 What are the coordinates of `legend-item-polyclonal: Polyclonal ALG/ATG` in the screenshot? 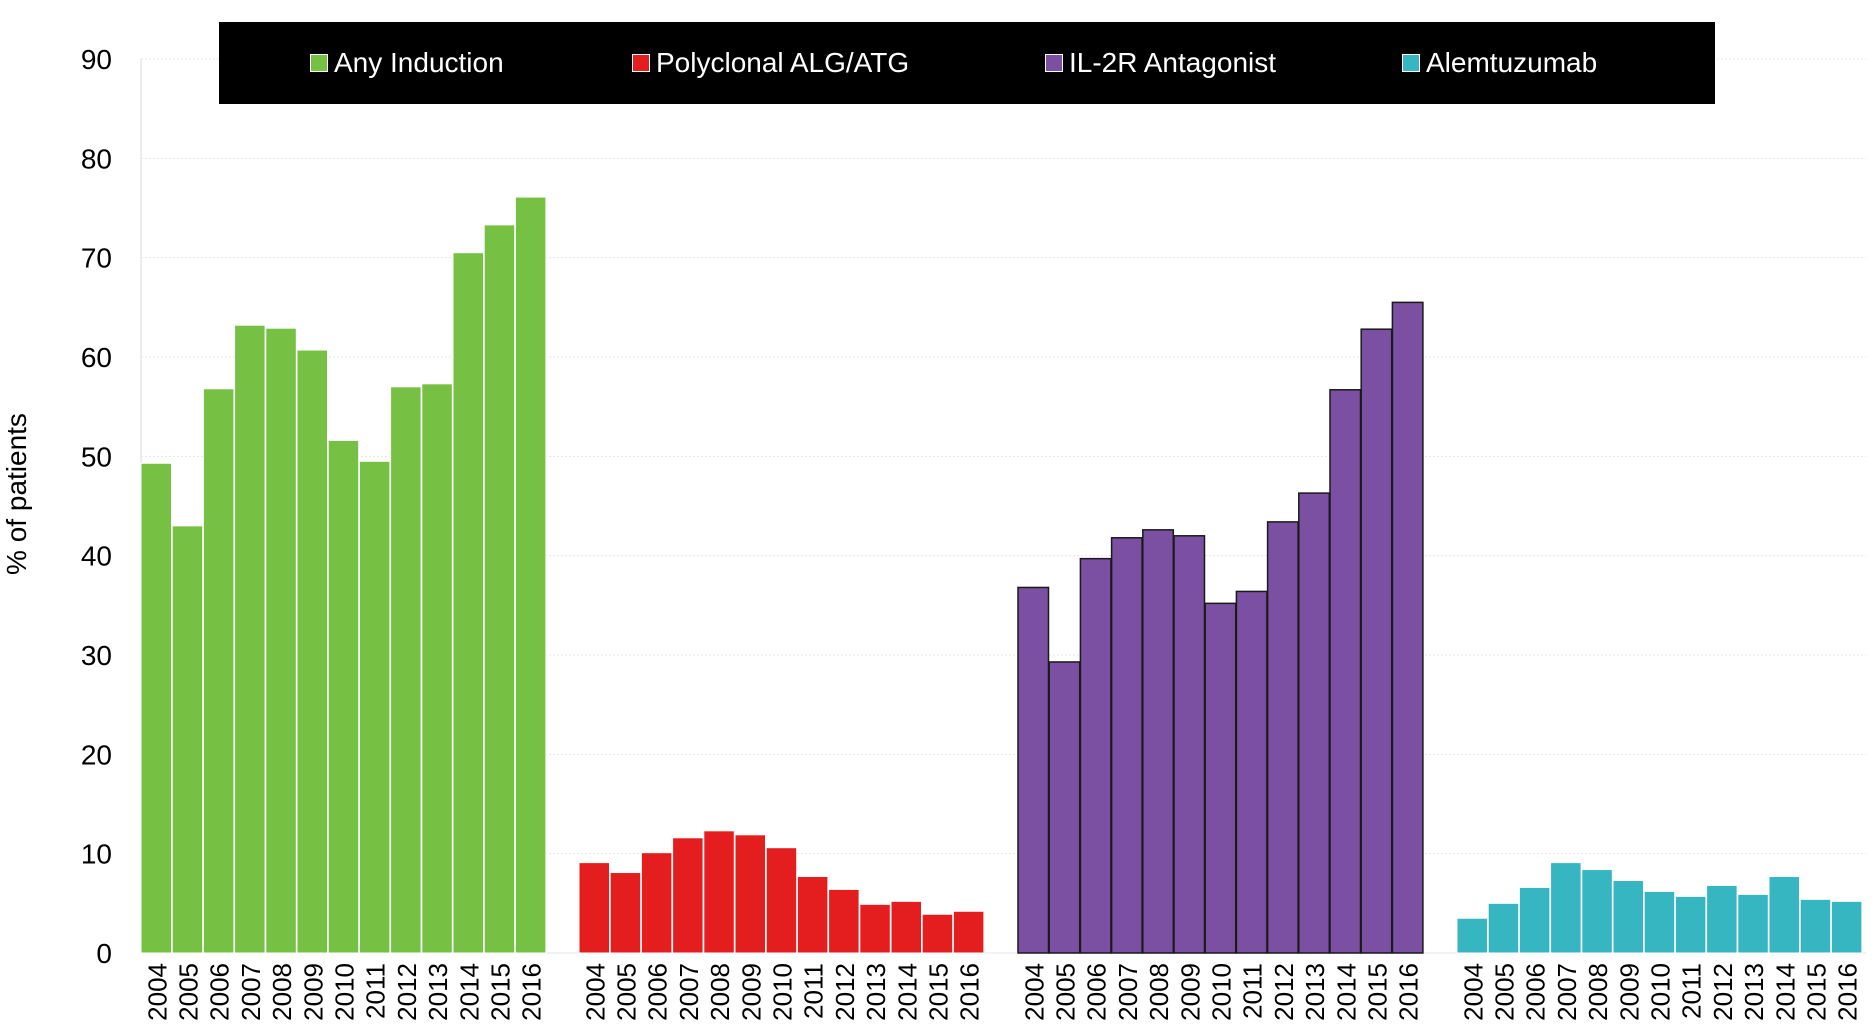 It's located at (770, 63).